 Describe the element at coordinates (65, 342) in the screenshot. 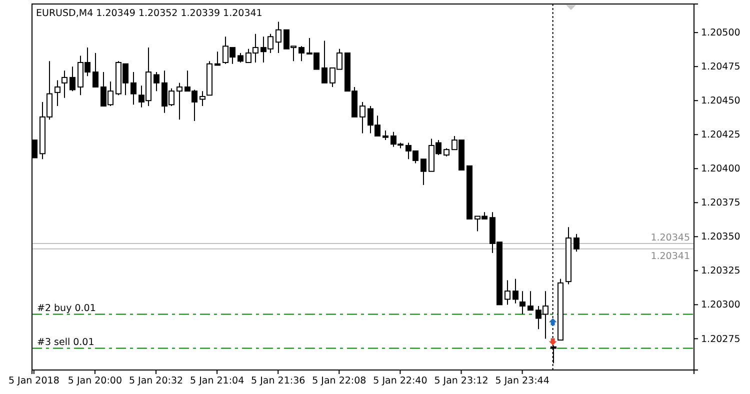

I see `ref-line-label: #3 sell 0.01` at that location.